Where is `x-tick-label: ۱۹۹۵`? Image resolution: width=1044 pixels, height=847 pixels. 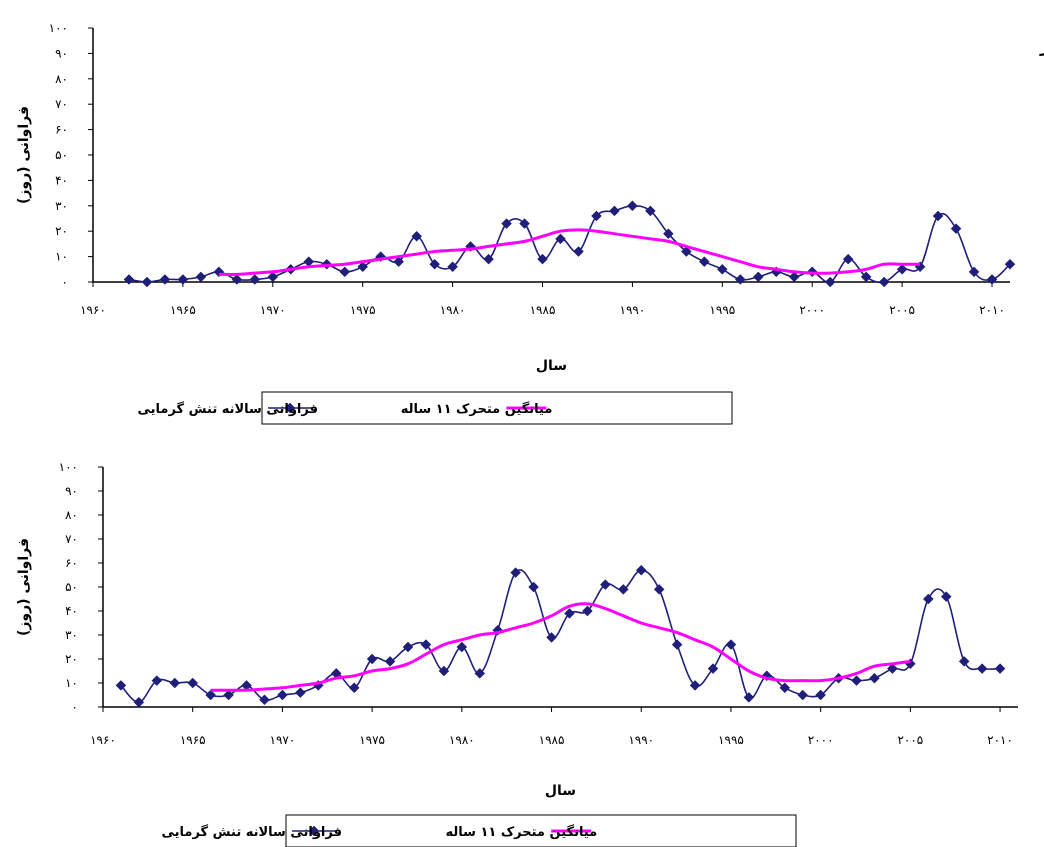 x-tick-label: ۱۹۹۵ is located at coordinates (731, 740).